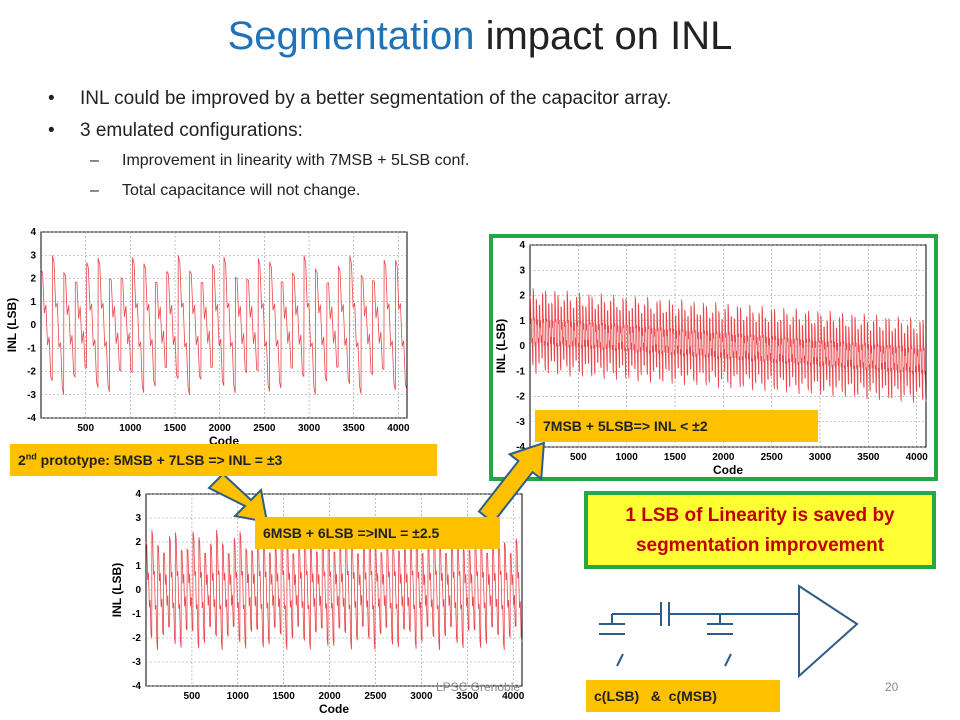 The height and width of the screenshot is (720, 960). What do you see at coordinates (351, 36) in the screenshot?
I see `title-accent: Segmentation` at bounding box center [351, 36].